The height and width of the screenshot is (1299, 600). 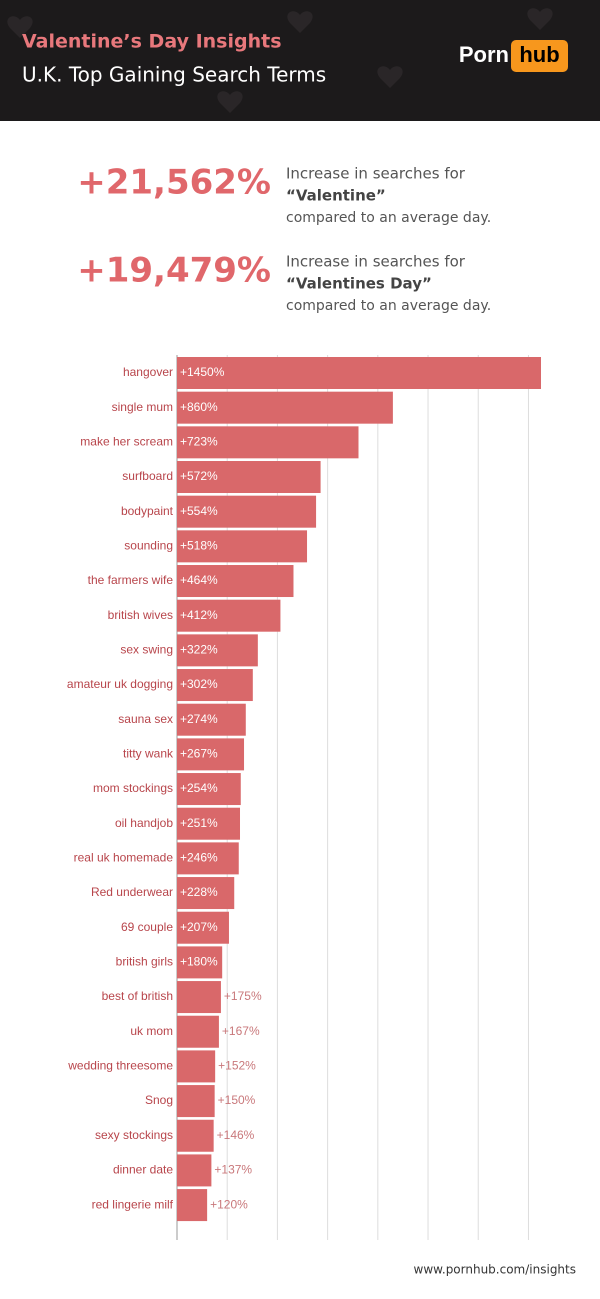 What do you see at coordinates (120, 684) in the screenshot?
I see `category-label: amateur uk dogging` at bounding box center [120, 684].